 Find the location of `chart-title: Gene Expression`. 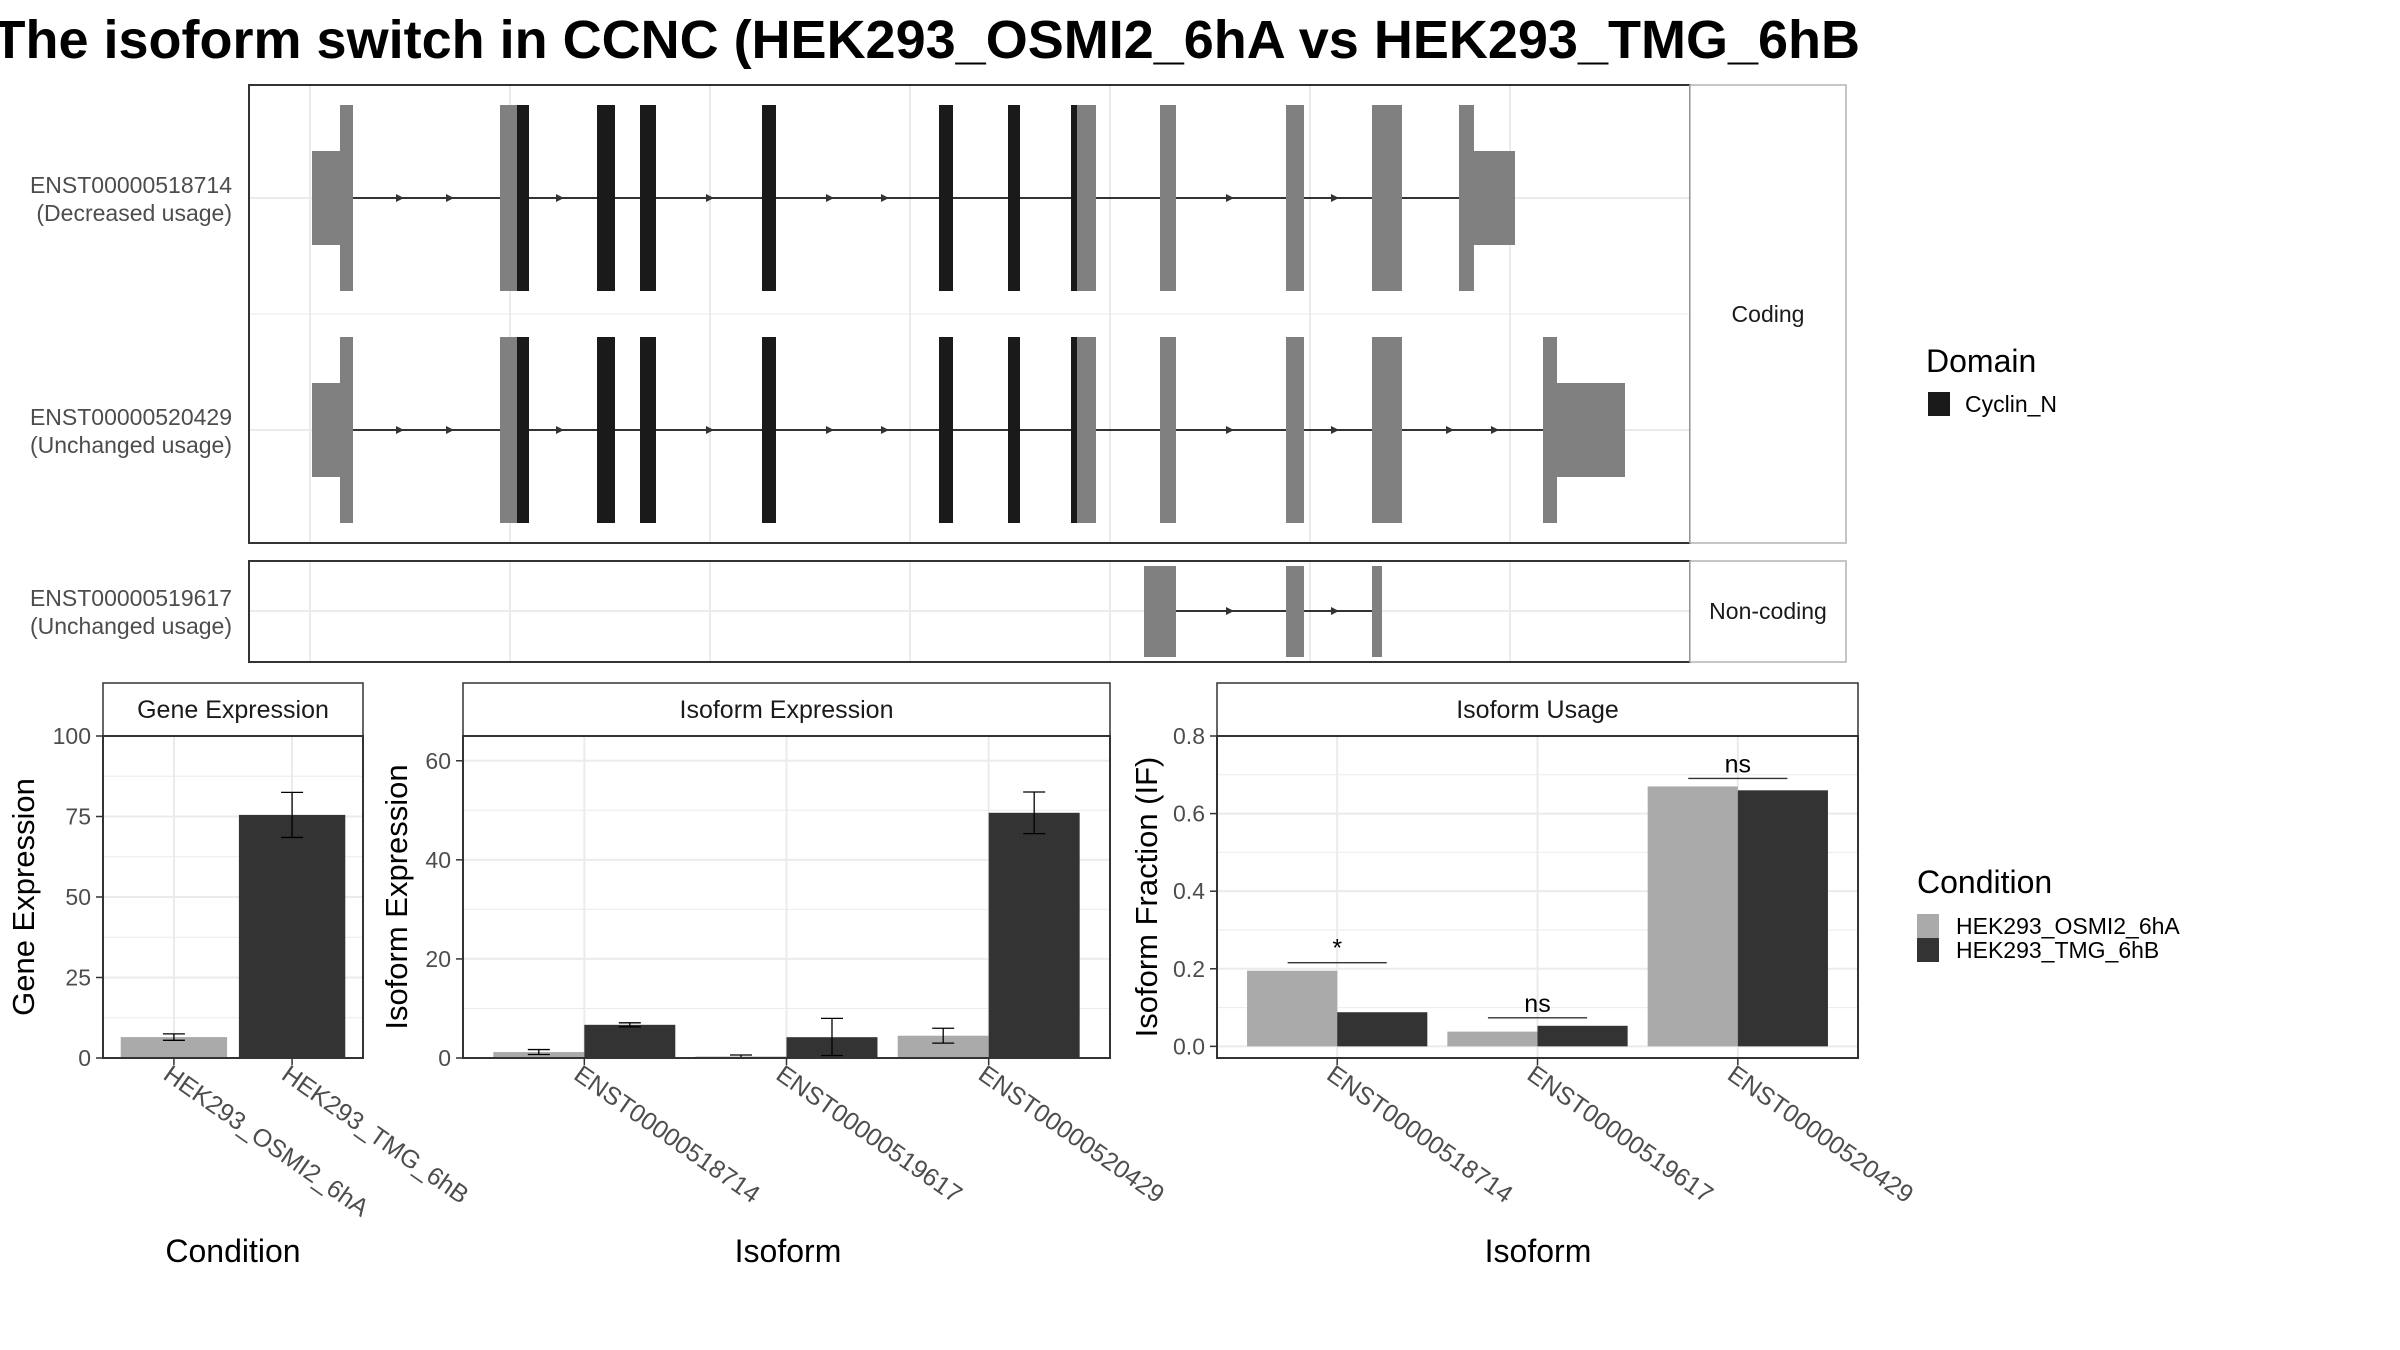

chart-title: Gene Expression is located at coordinates (233, 710).